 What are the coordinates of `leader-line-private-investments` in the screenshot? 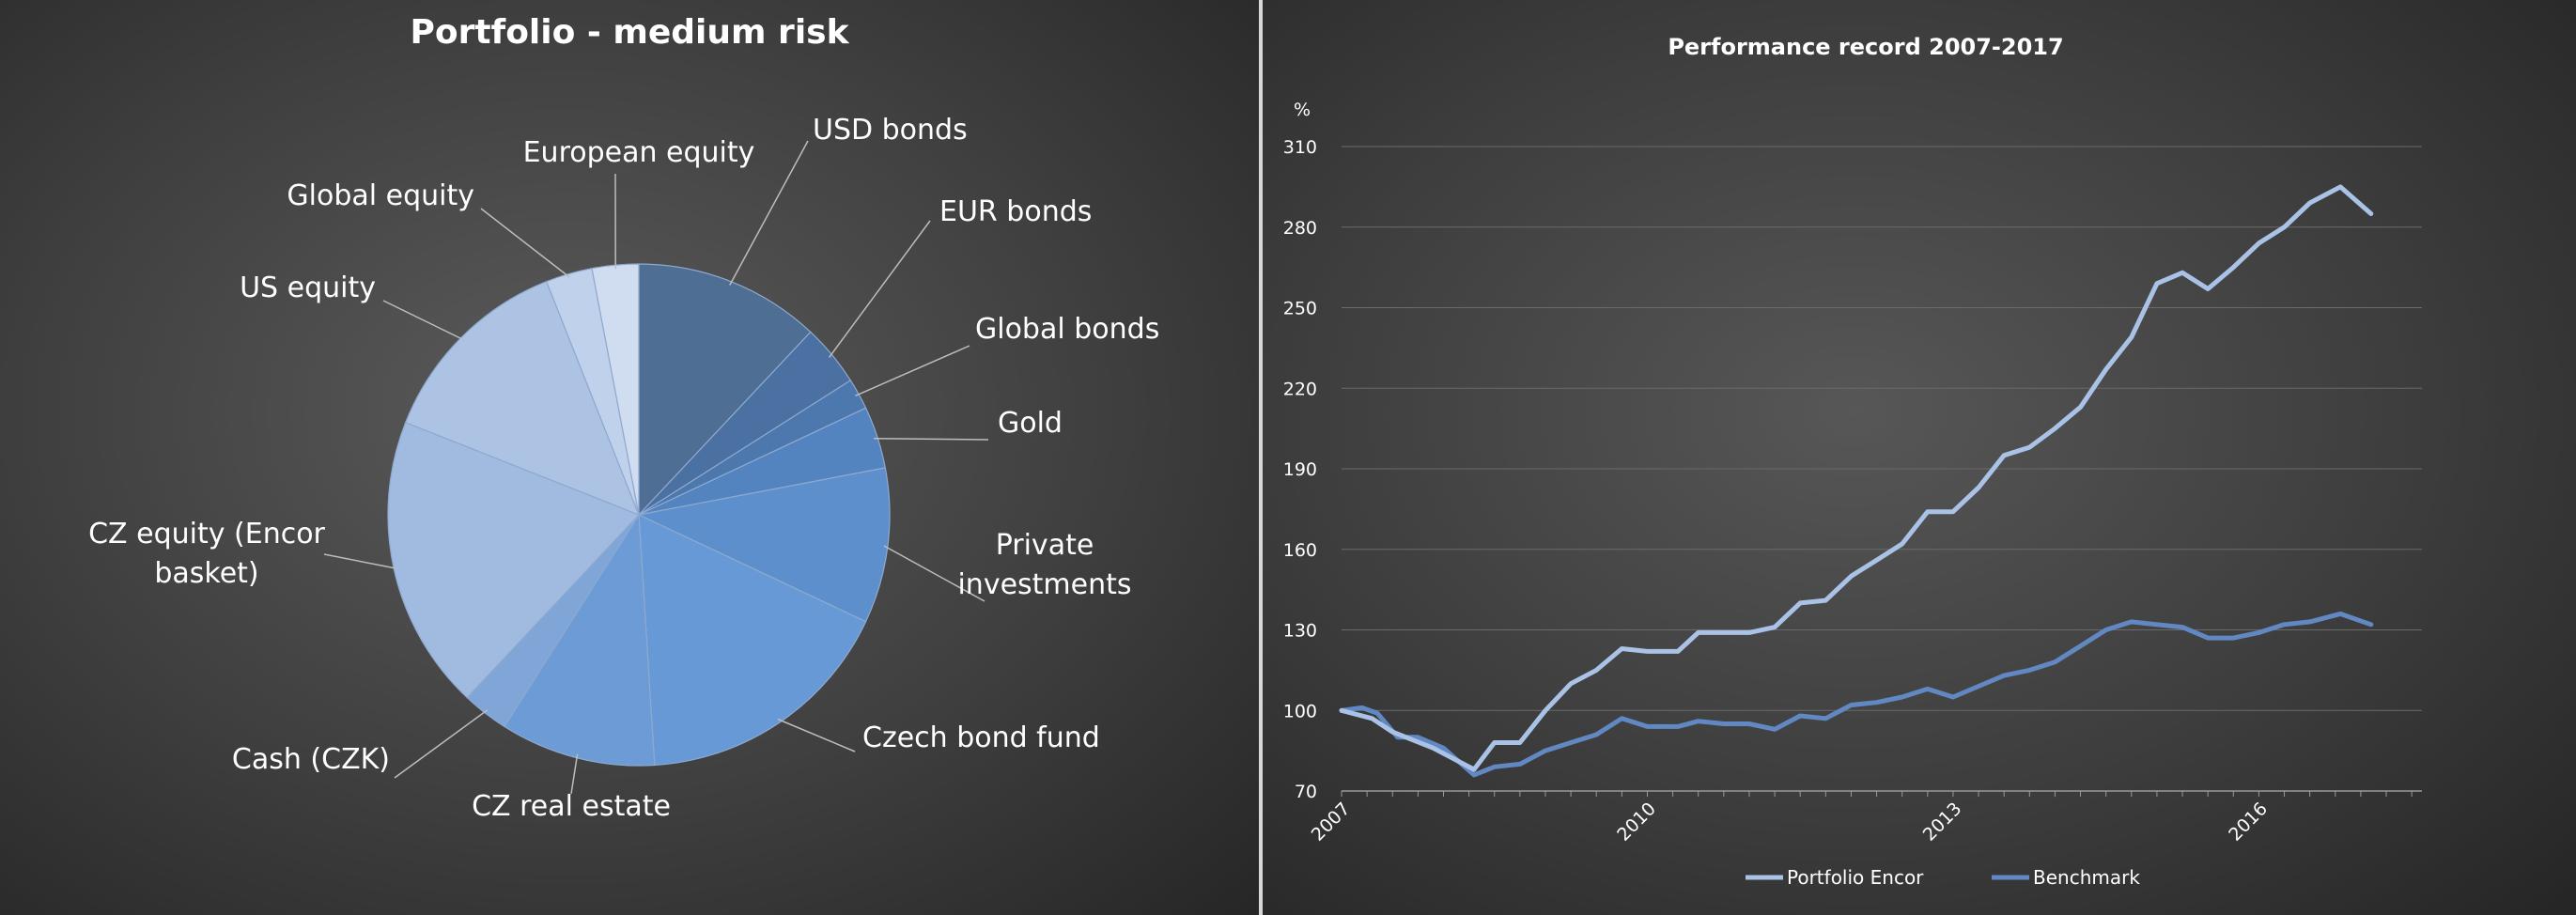 It's located at (934, 573).